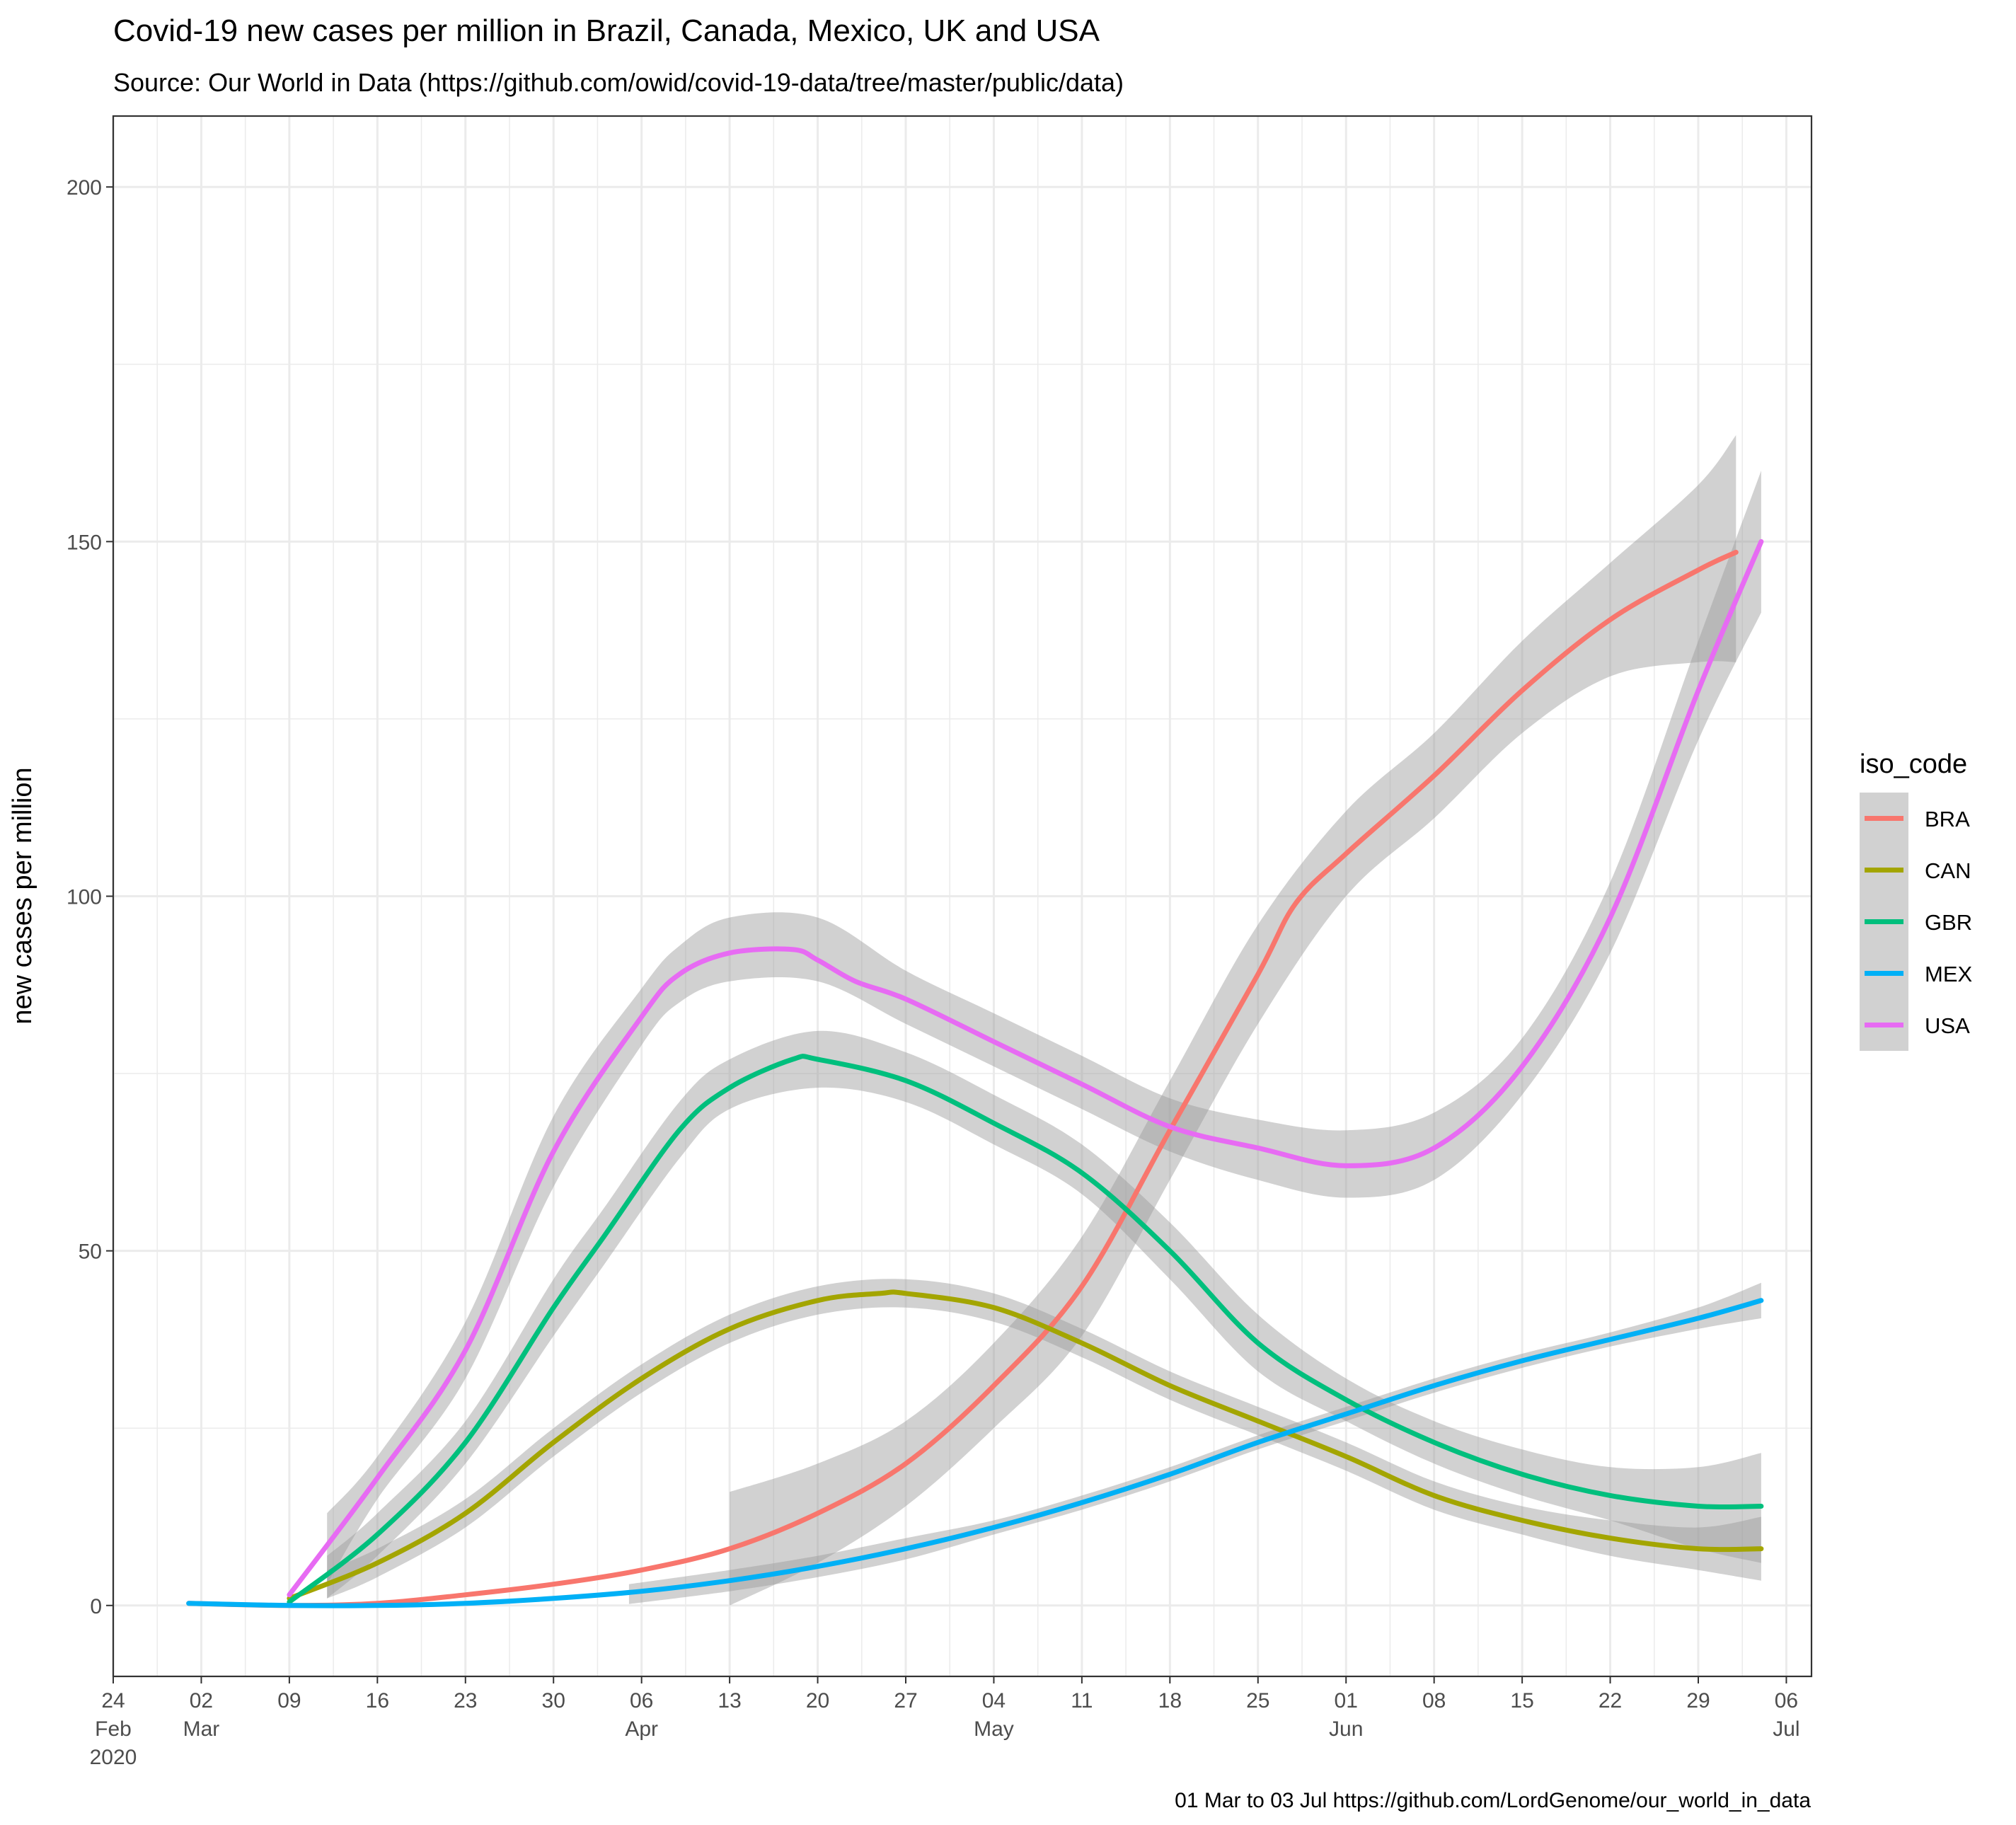 The height and width of the screenshot is (1825, 2016). I want to click on x-tick-label: 27, so click(905, 1700).